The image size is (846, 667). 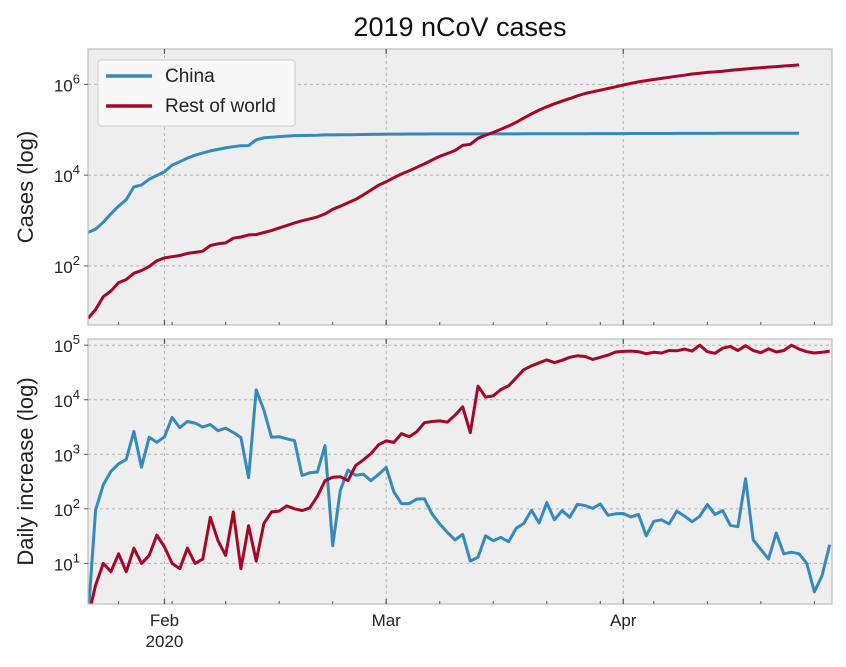 I want to click on y-axis-title: Daily increase (log), so click(x=25, y=471).